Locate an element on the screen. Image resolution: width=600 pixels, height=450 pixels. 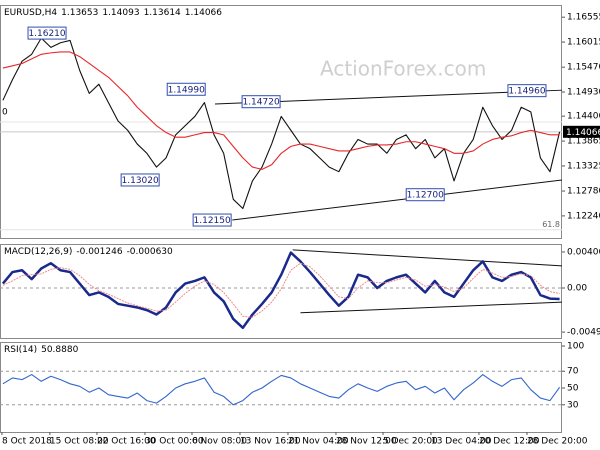
x-tick-label: 8 Oct 2018 is located at coordinates (27, 442).